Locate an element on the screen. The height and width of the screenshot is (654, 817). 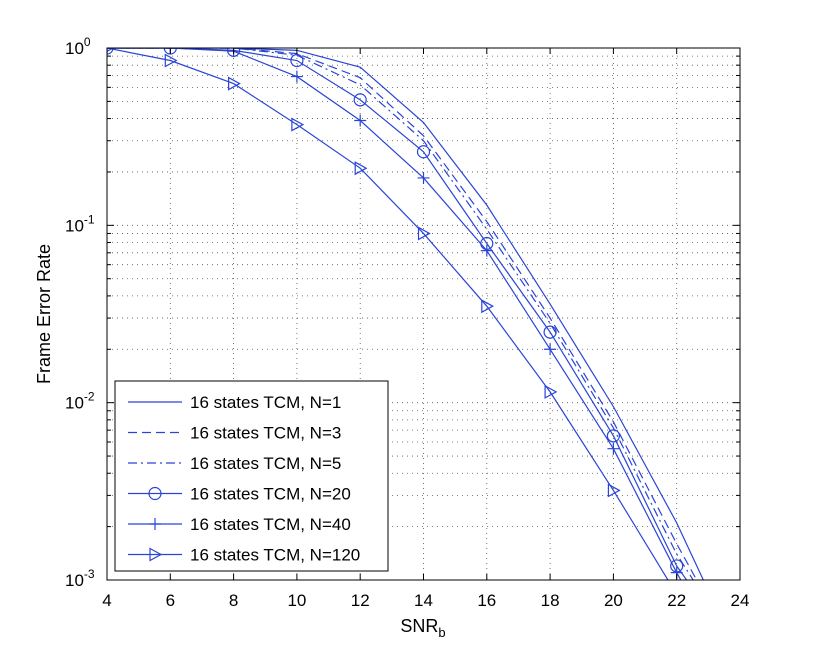
legend-entry: 16 states TCM, N=120 is located at coordinates (244, 555).